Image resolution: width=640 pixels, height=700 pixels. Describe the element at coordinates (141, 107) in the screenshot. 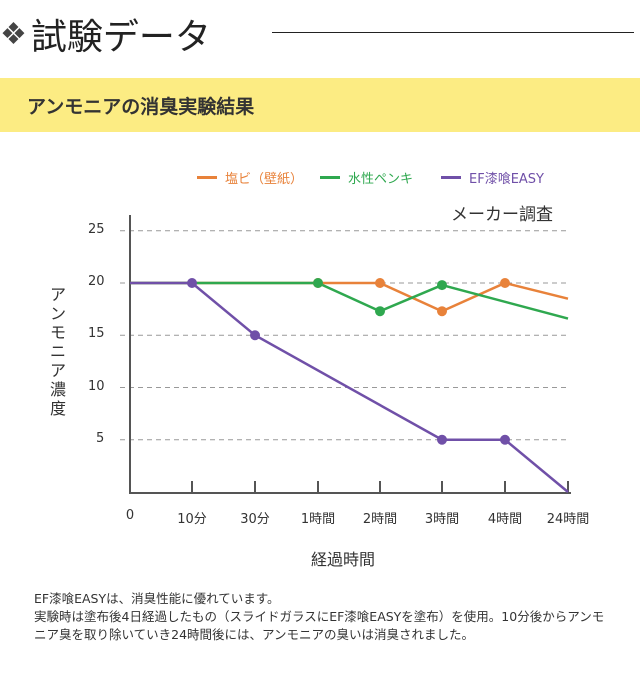

I see `section-title: アンモニアの消臭実験結果` at that location.